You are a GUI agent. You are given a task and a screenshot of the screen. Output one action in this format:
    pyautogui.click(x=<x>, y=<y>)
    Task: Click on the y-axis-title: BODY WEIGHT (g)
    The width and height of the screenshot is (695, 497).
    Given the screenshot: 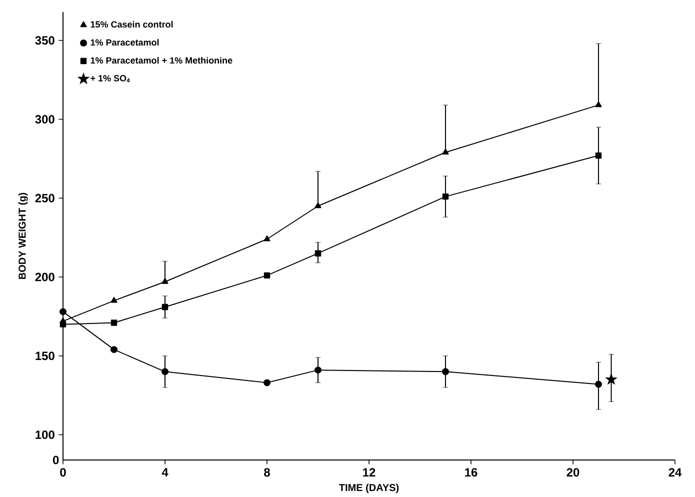 What is the action you would take?
    pyautogui.click(x=23, y=235)
    